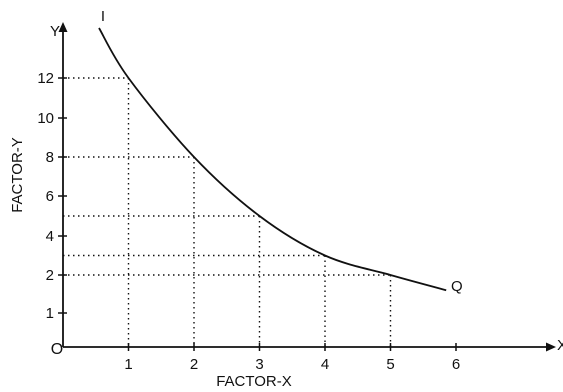 The height and width of the screenshot is (392, 563). I want to click on origin-label: O, so click(57, 349).